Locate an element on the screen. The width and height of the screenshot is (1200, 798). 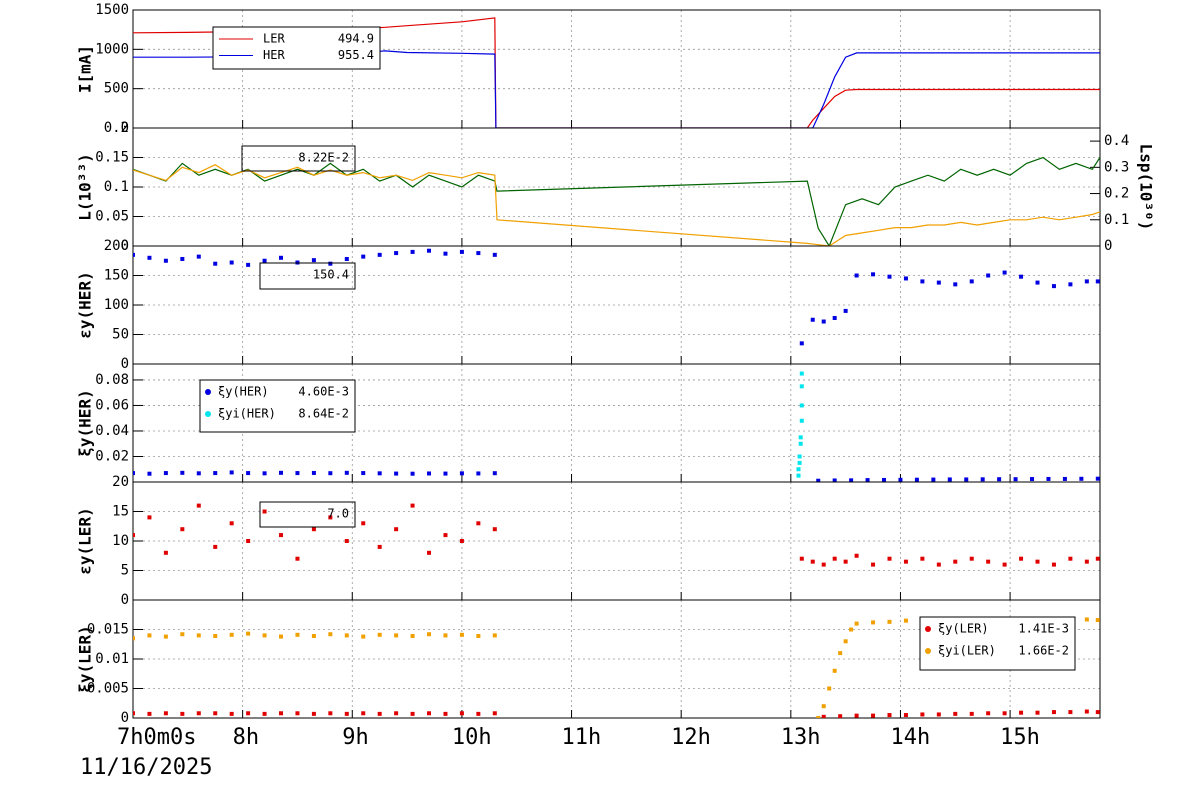
y-tick-label: 50 is located at coordinates (120, 335).